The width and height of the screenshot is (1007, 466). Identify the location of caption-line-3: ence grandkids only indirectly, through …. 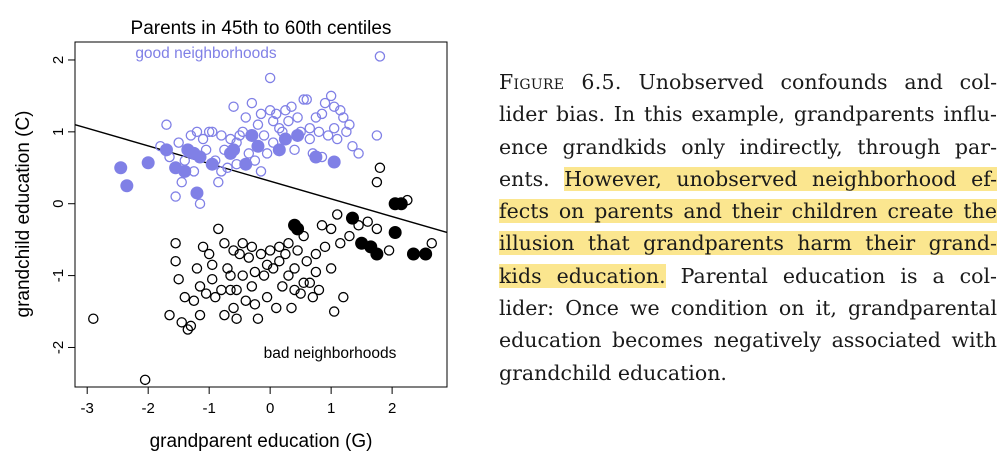
(748, 146).